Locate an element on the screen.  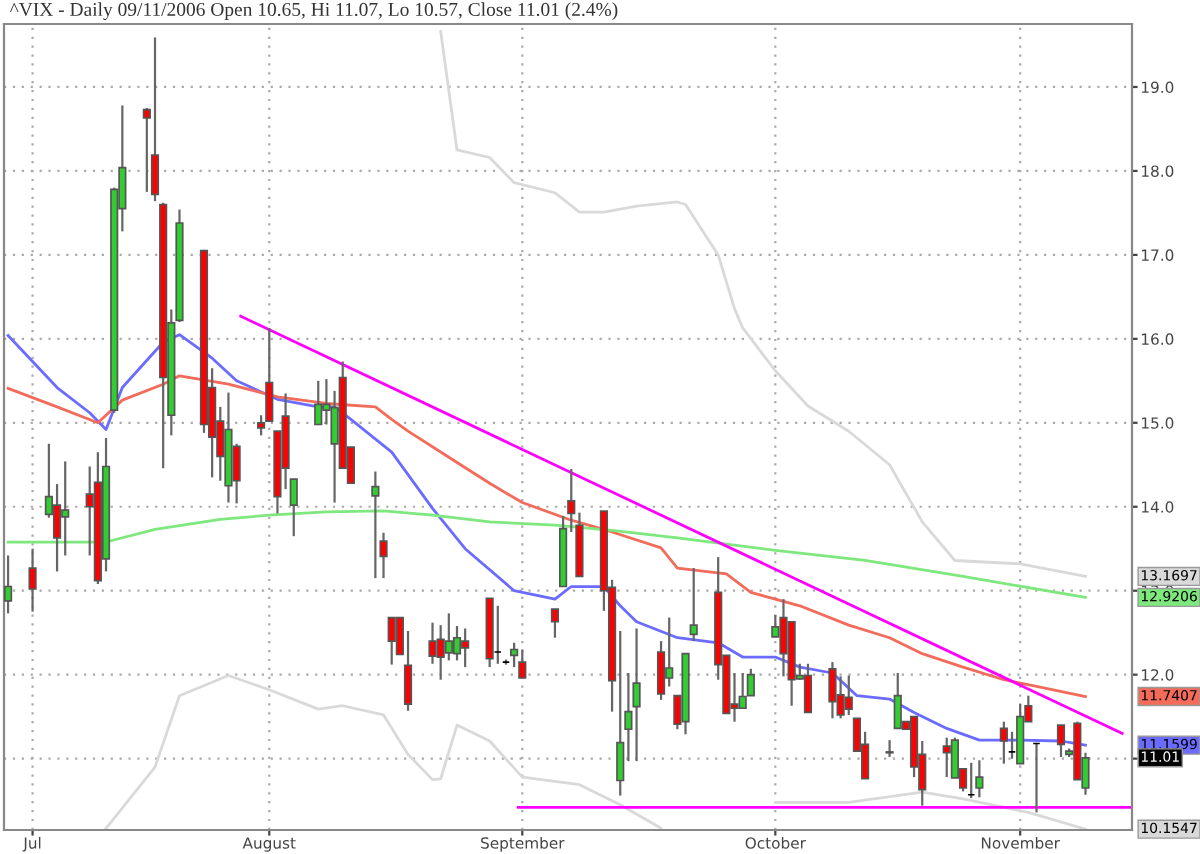
line-series is located at coordinates (546, 554).